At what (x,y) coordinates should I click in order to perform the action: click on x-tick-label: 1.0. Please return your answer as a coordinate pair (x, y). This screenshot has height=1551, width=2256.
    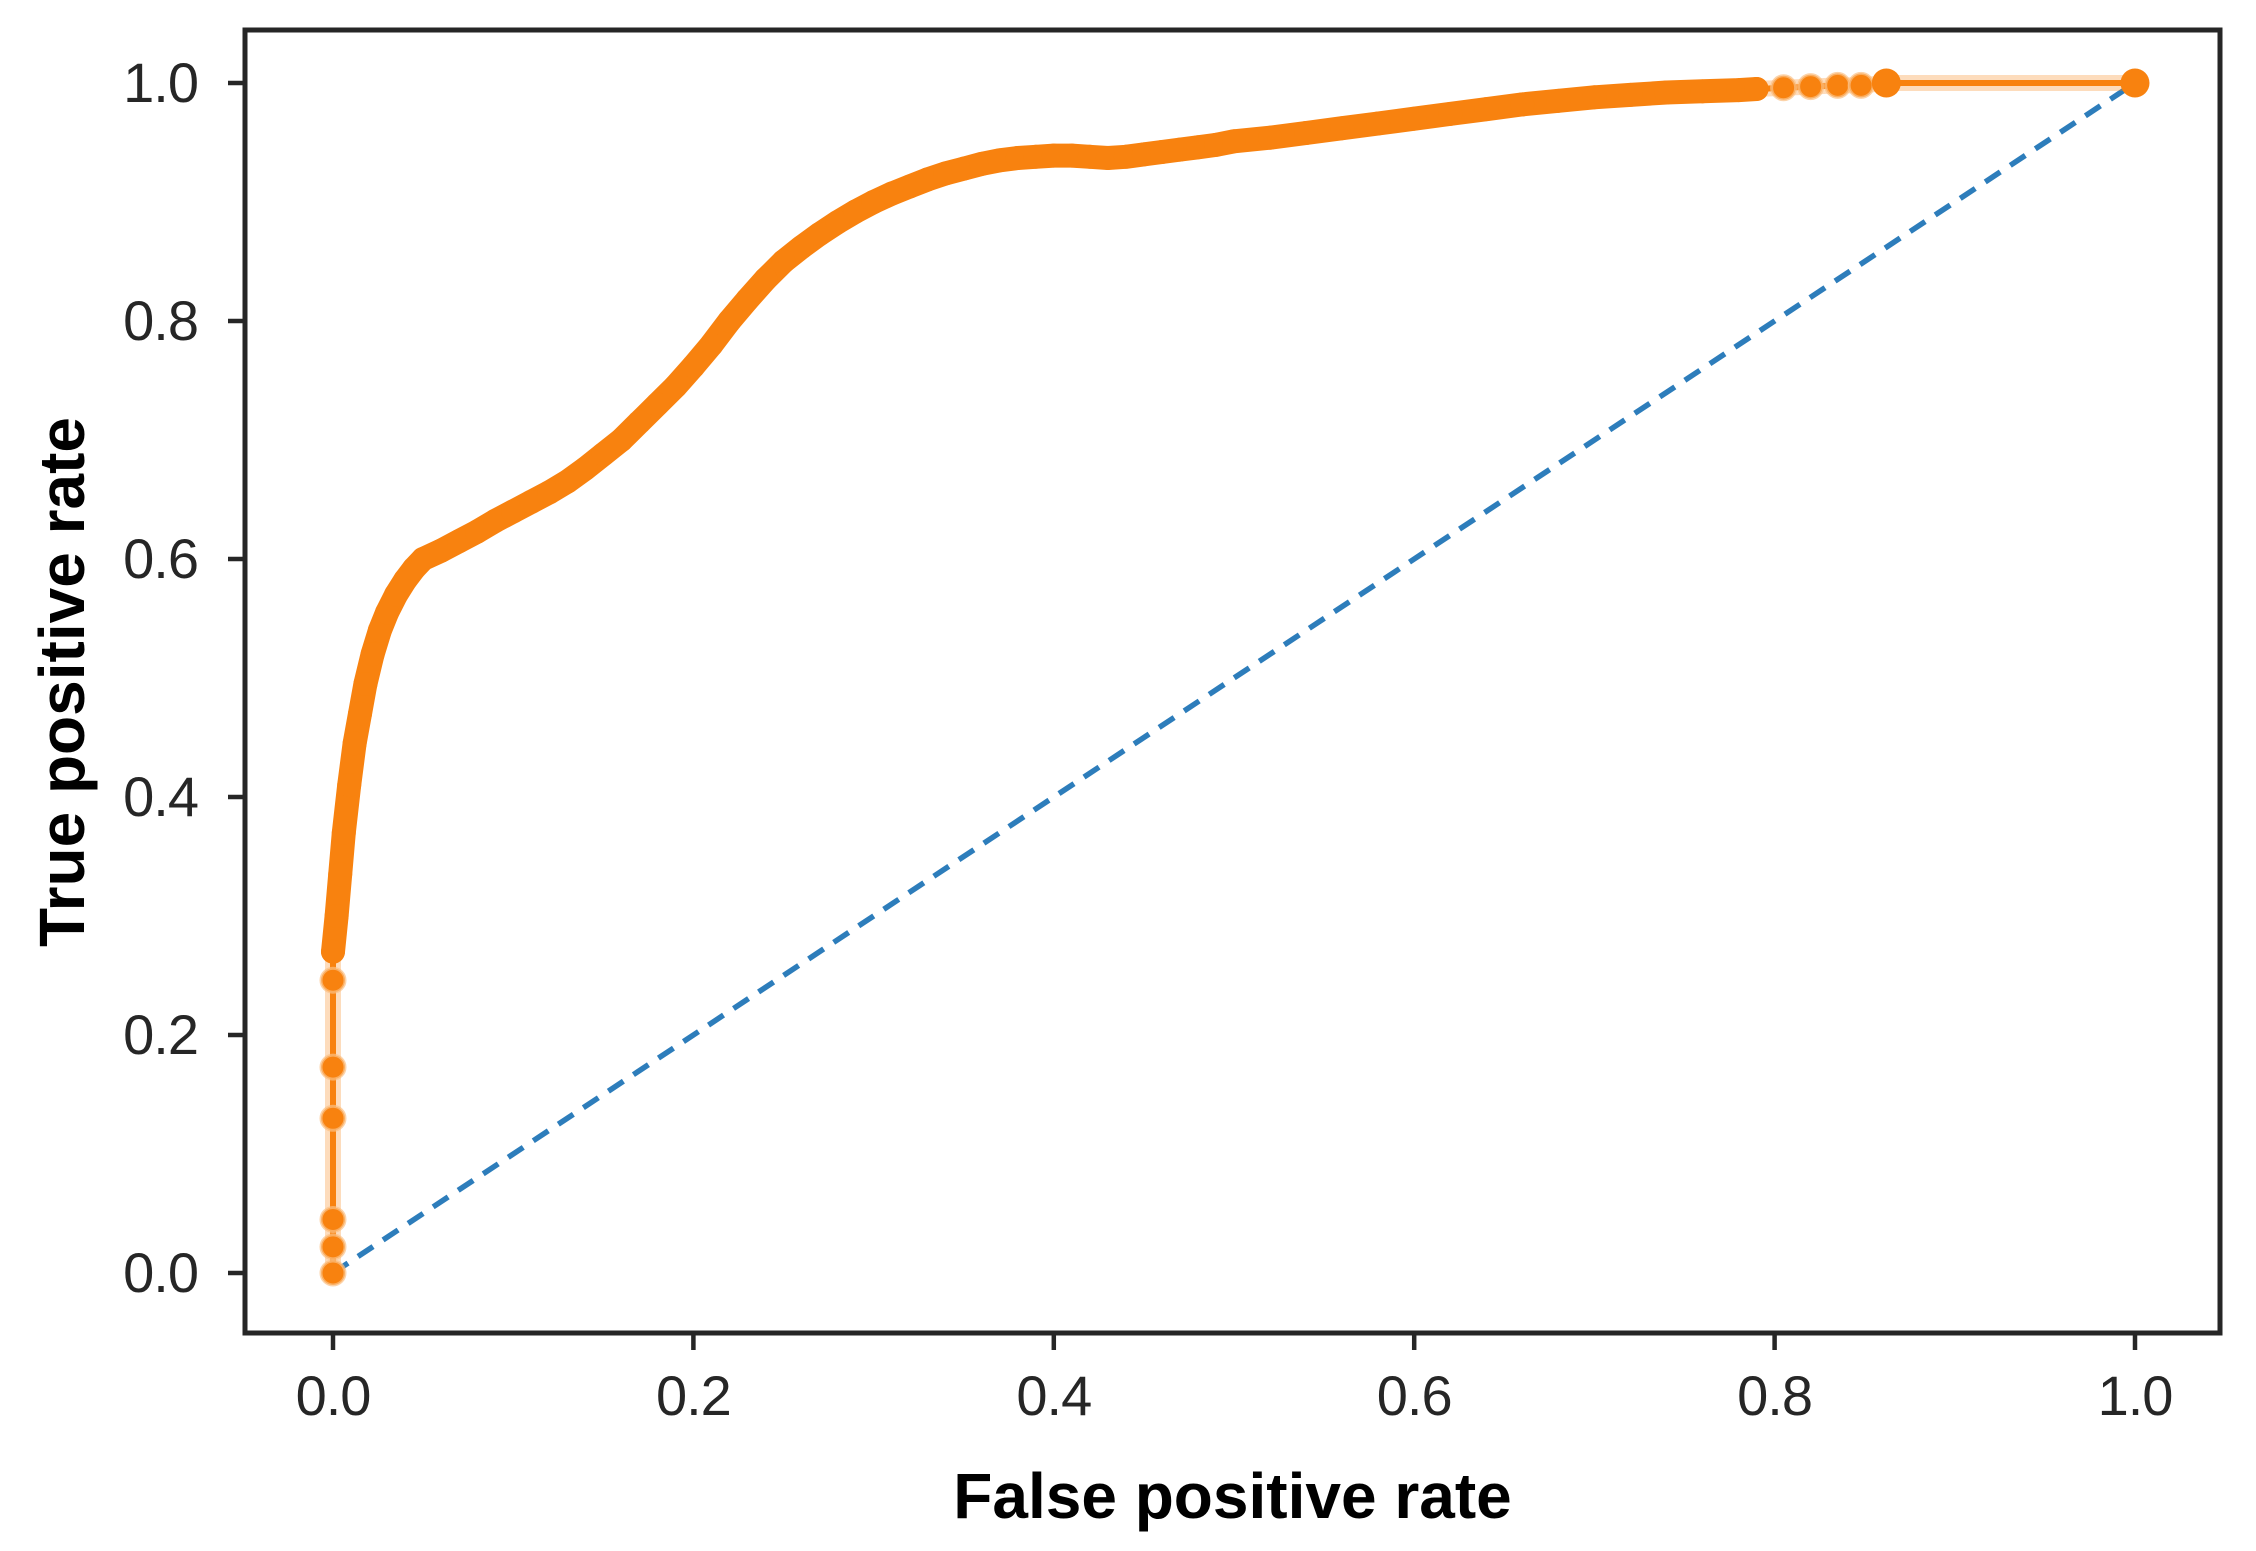
    Looking at the image, I should click on (2135, 1395).